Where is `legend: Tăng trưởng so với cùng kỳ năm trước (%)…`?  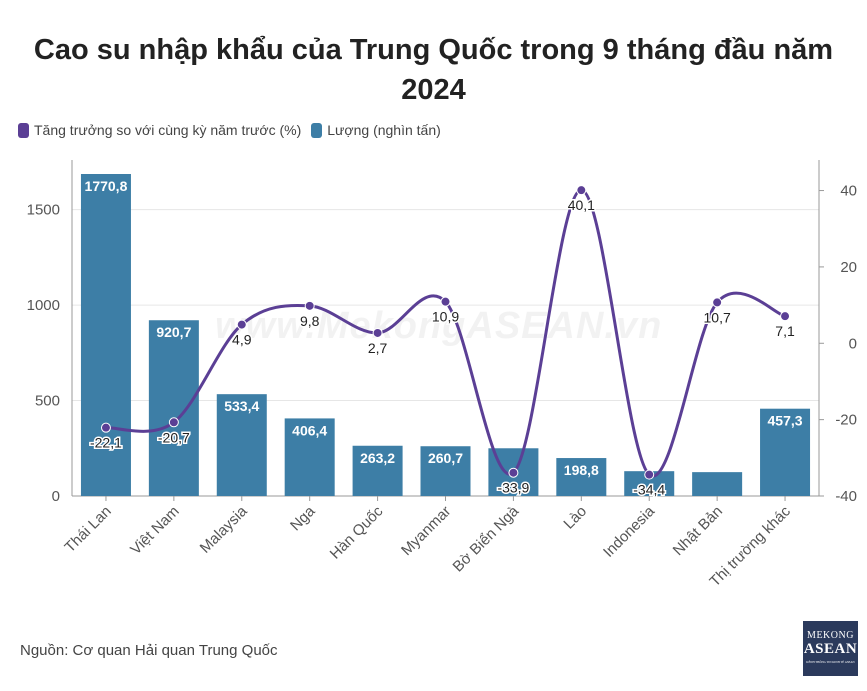 legend: Tăng trưởng so với cùng kỳ năm trước (%)… is located at coordinates (229, 130).